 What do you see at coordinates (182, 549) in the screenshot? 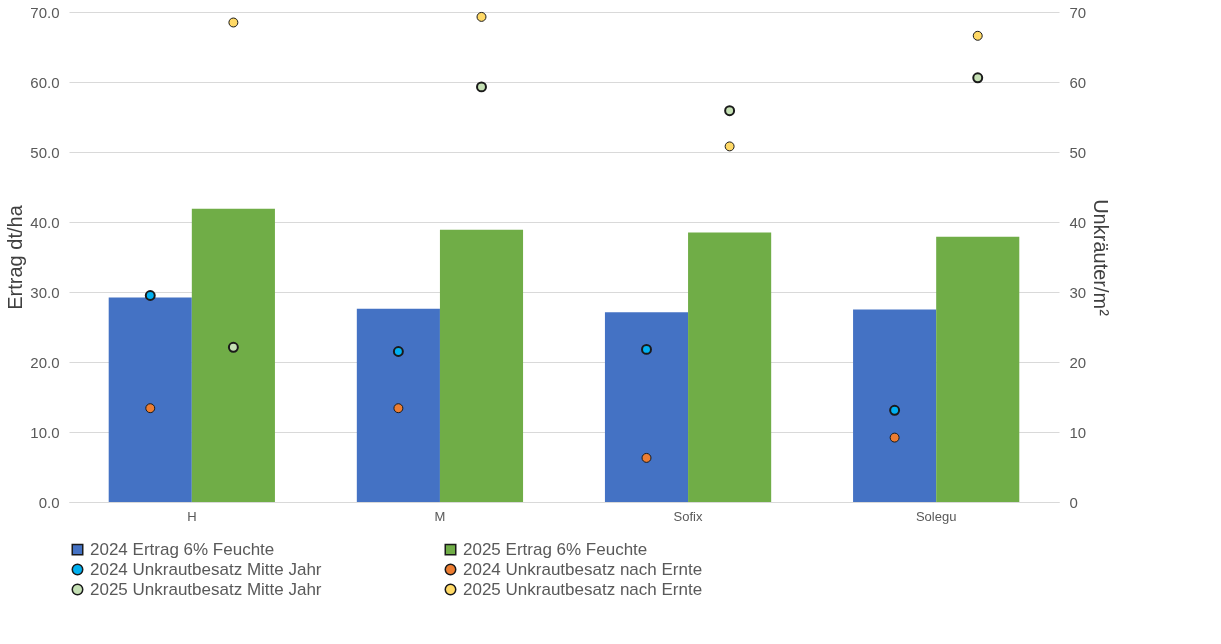
I see `legend-label: 2024 Ertrag 6% Feuchte` at bounding box center [182, 549].